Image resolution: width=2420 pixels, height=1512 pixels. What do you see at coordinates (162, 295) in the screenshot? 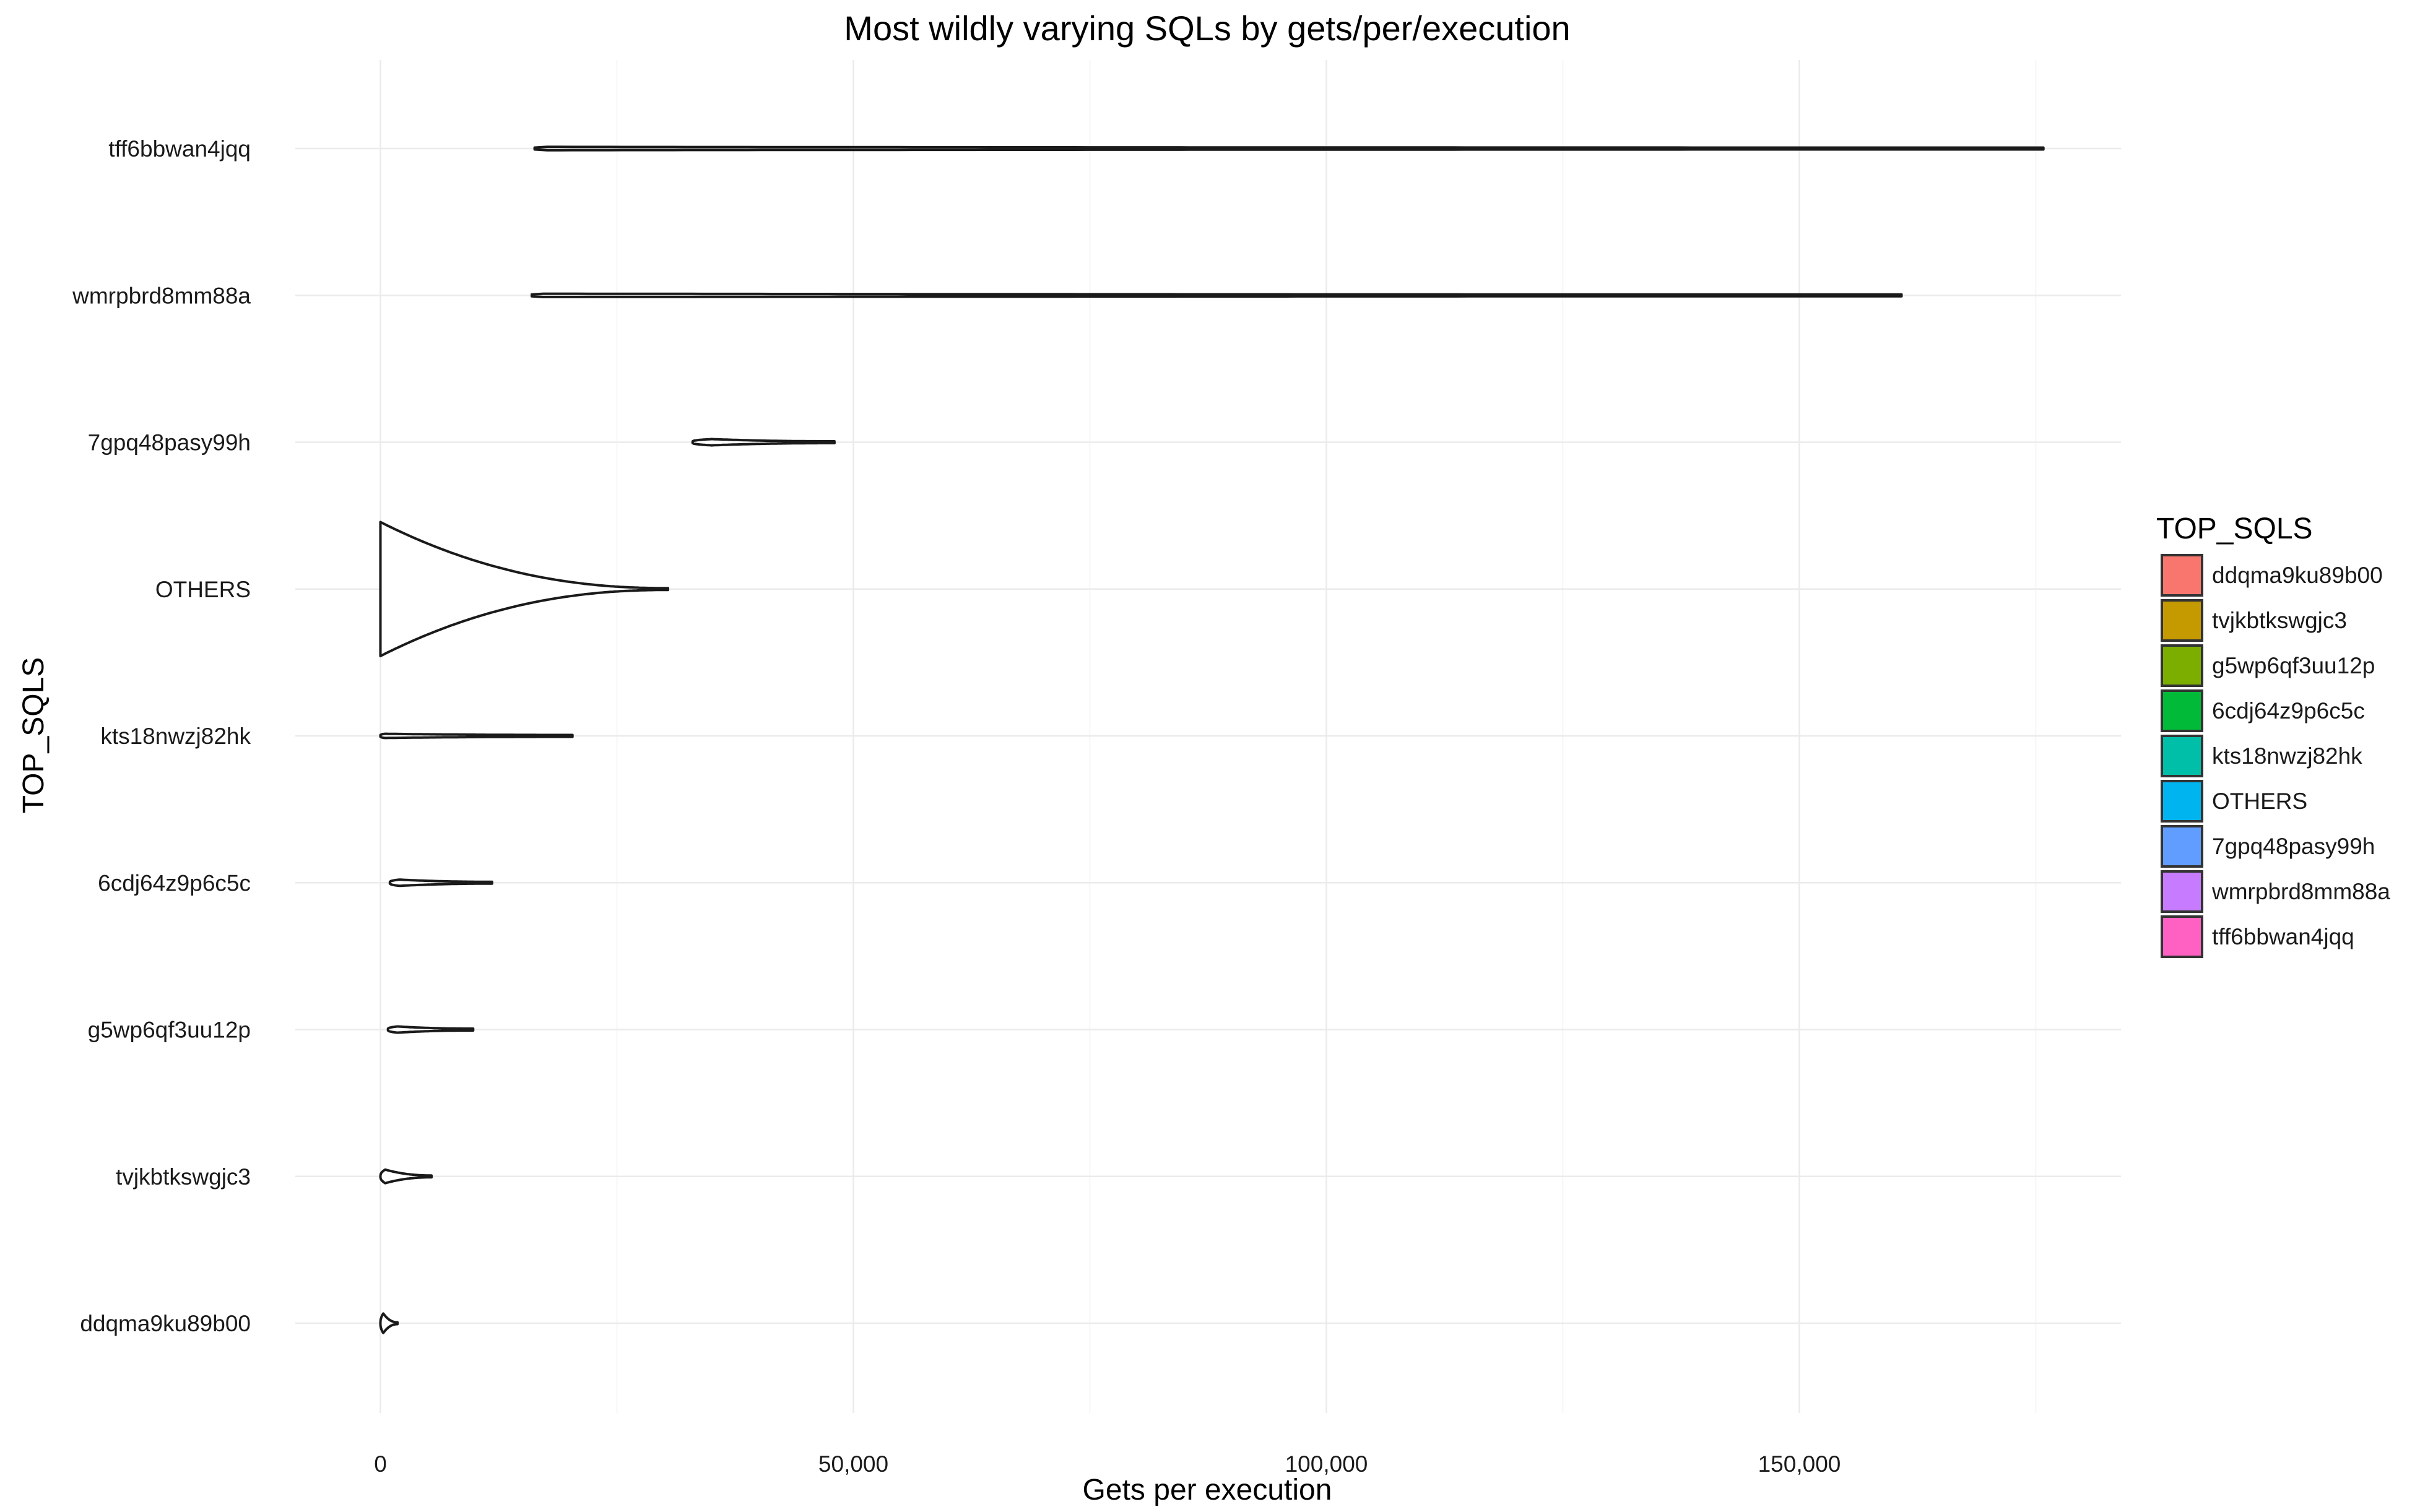
I see `y-tick-label: wmrpbrd8mm88a` at bounding box center [162, 295].